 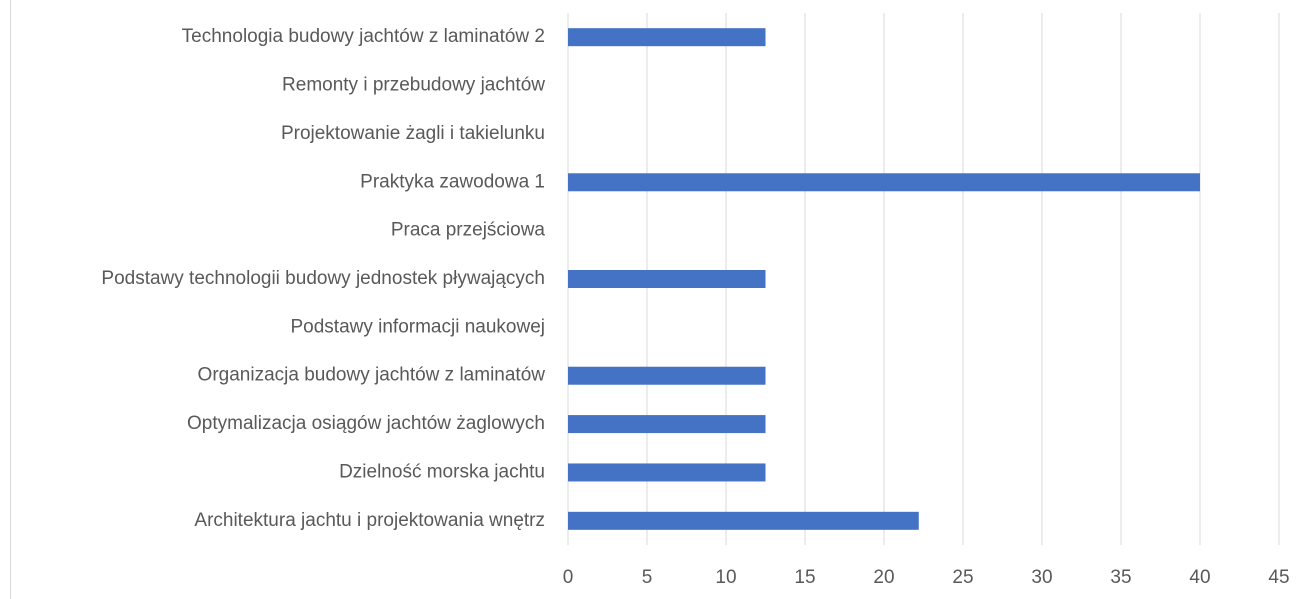 What do you see at coordinates (452, 181) in the screenshot?
I see `y-tick-label: Praktyka zawodowa 1` at bounding box center [452, 181].